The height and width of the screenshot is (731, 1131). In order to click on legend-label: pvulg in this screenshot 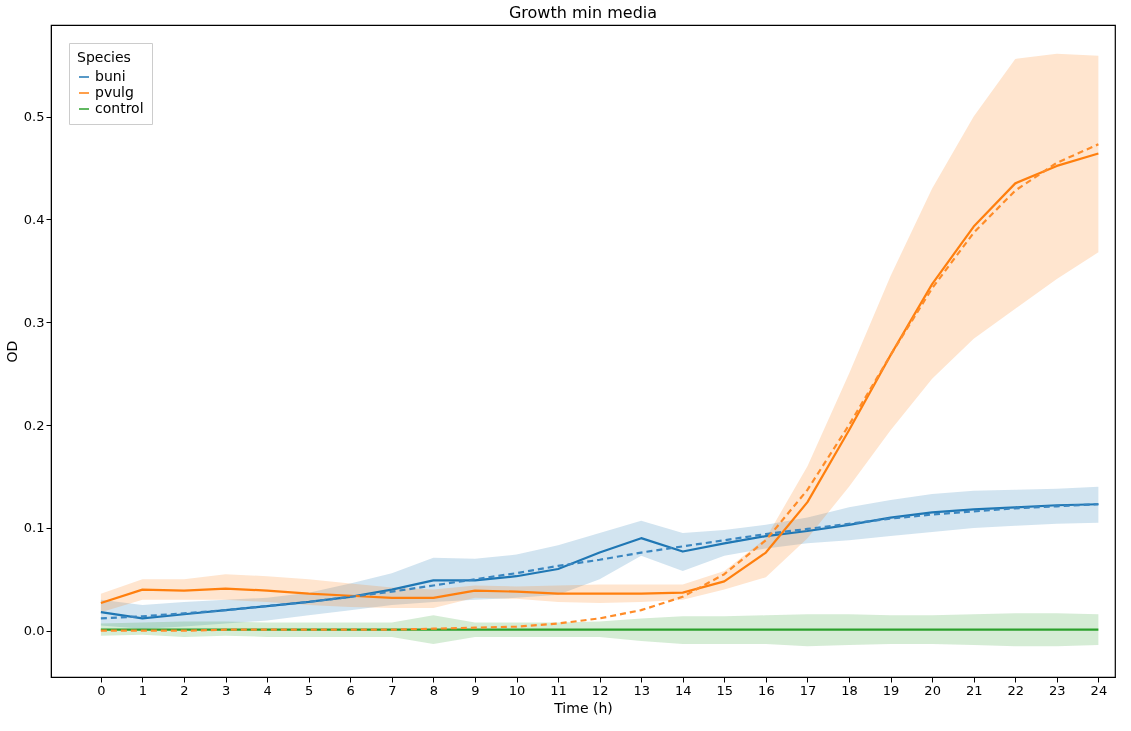, I will do `click(114, 92)`.